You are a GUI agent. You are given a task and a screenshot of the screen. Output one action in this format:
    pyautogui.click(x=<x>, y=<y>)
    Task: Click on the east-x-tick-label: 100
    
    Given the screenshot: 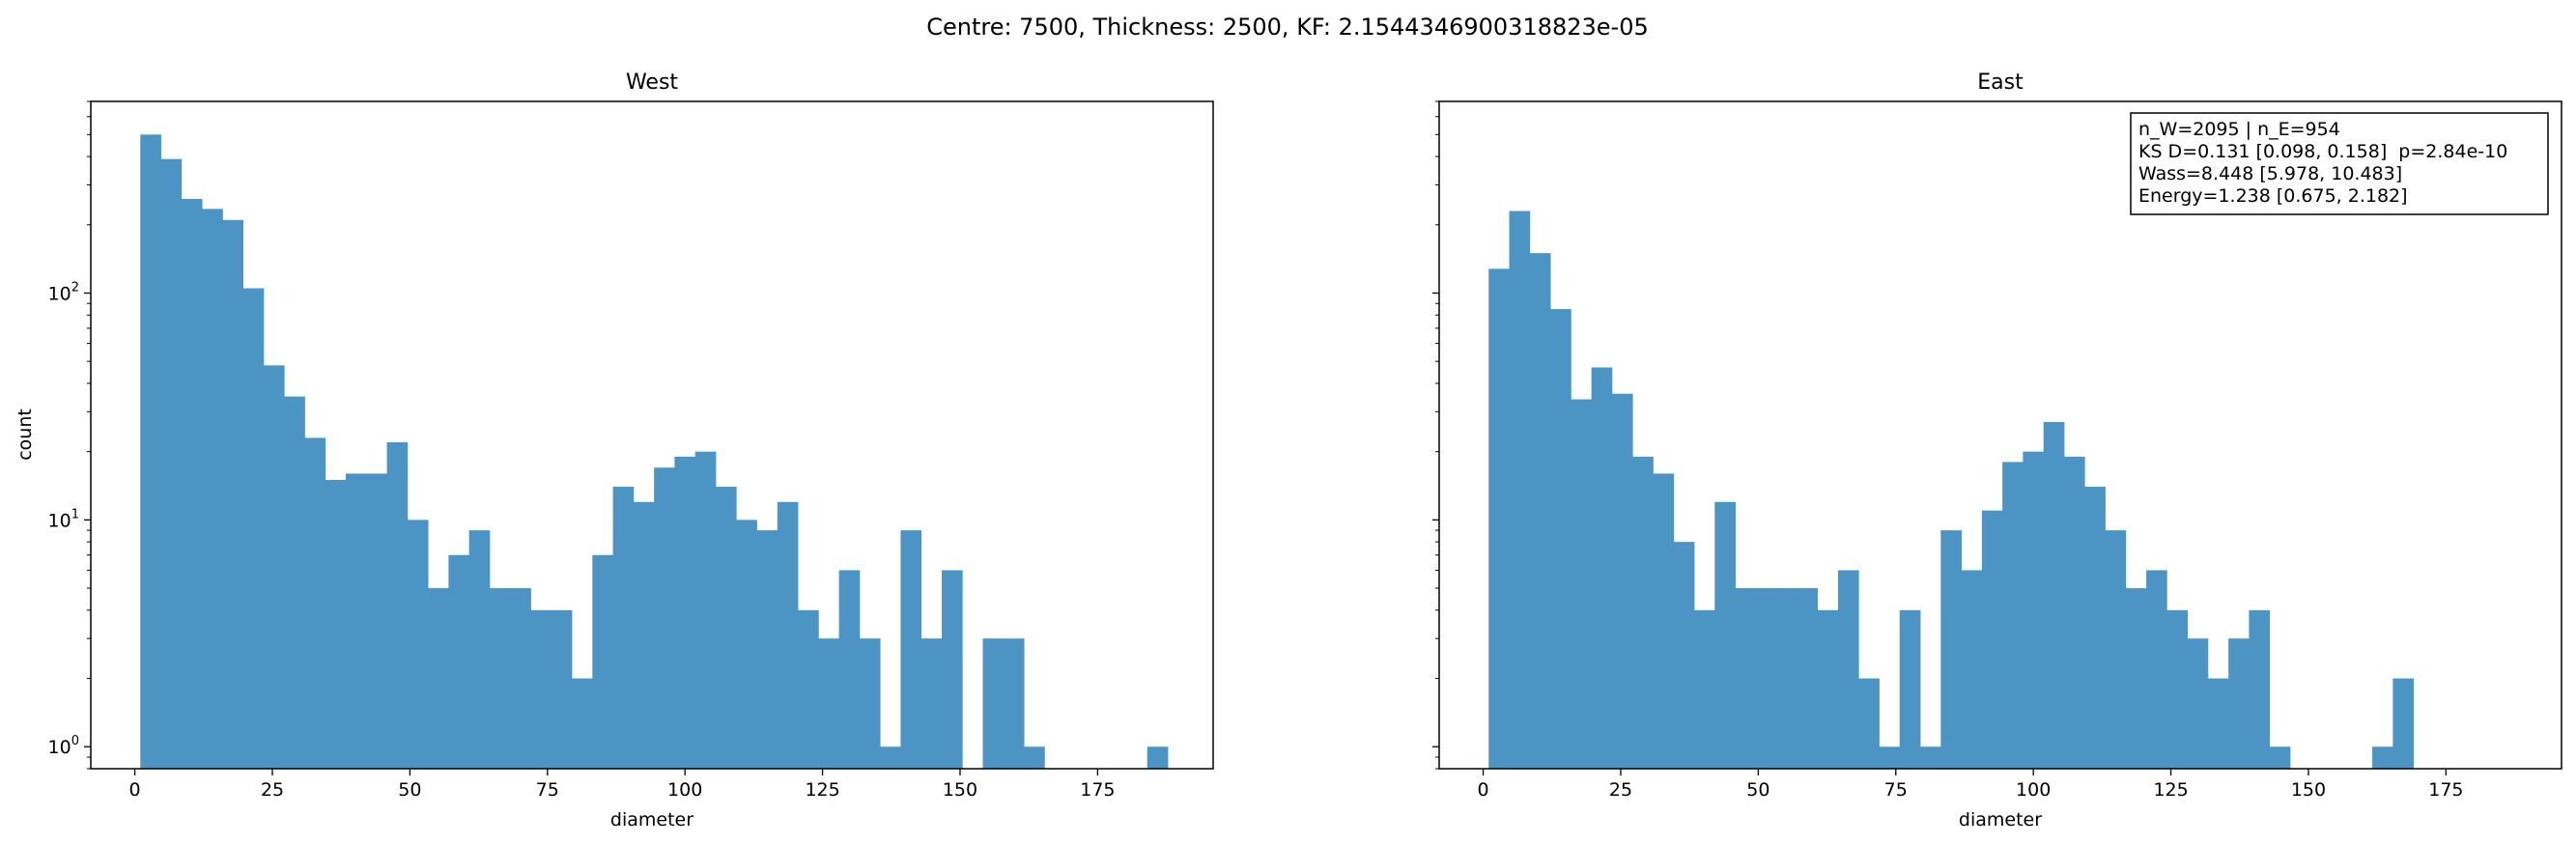 What is the action you would take?
    pyautogui.click(x=2033, y=790)
    